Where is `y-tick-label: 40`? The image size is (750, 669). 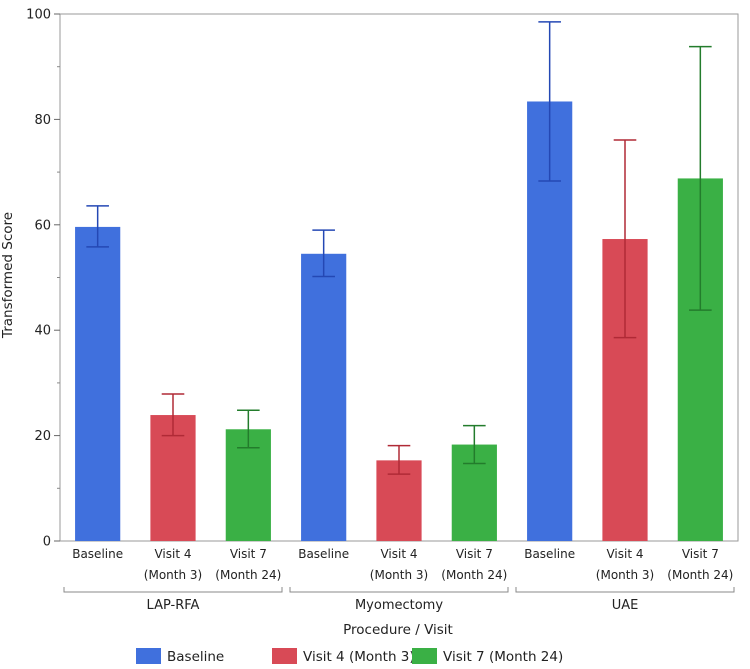 y-tick-label: 40 is located at coordinates (42, 331).